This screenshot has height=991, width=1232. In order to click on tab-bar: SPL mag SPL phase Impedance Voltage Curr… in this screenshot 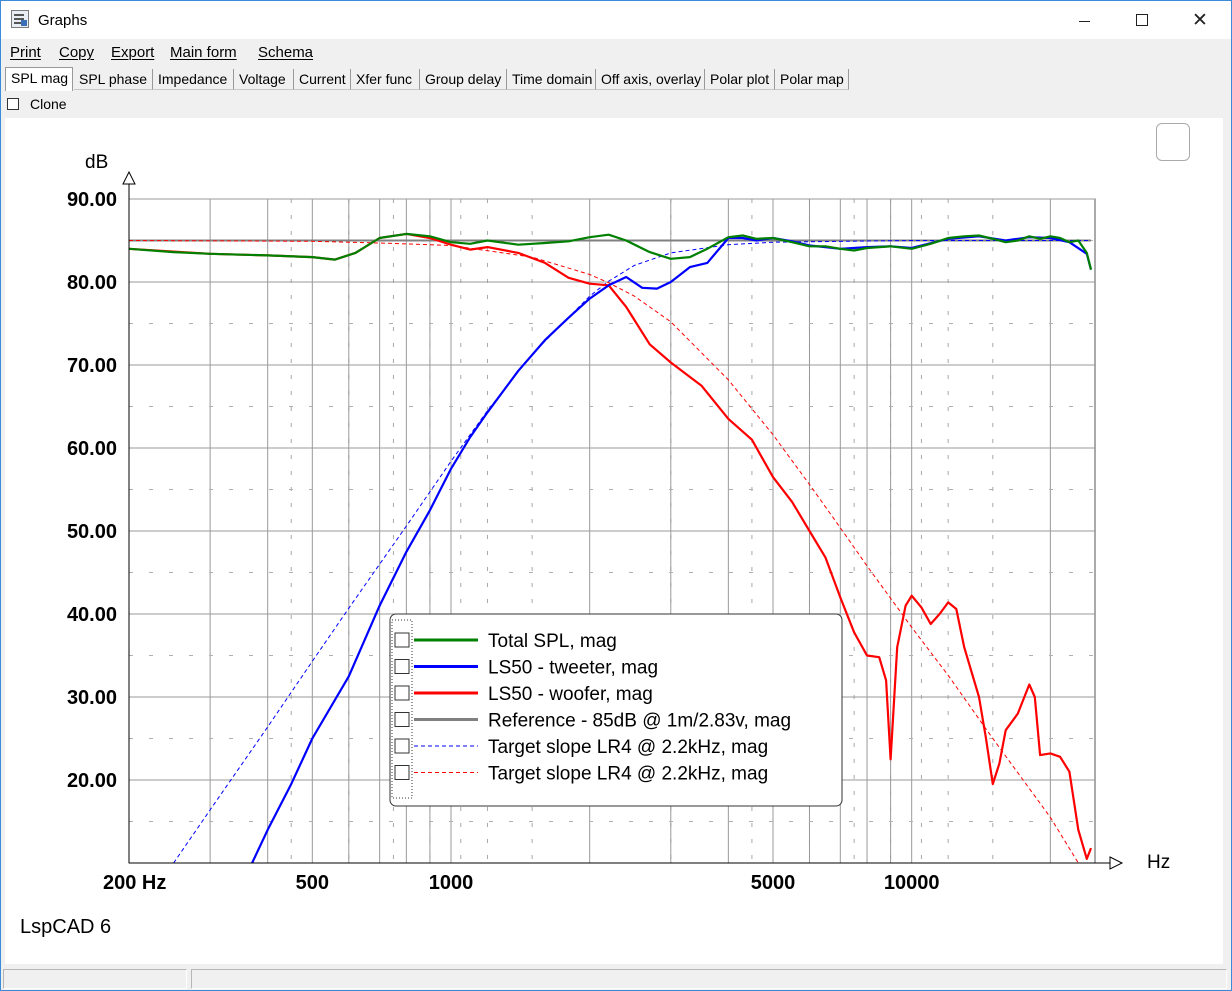, I will do `click(616, 80)`.